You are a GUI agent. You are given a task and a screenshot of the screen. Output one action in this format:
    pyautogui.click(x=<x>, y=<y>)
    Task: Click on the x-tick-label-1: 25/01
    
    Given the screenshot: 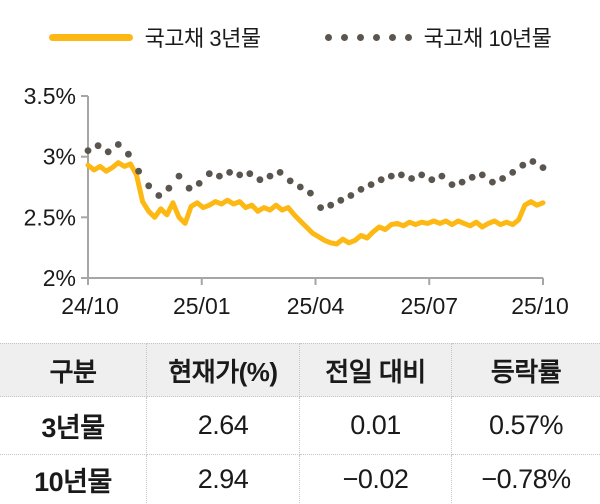 What is the action you would take?
    pyautogui.click(x=202, y=306)
    